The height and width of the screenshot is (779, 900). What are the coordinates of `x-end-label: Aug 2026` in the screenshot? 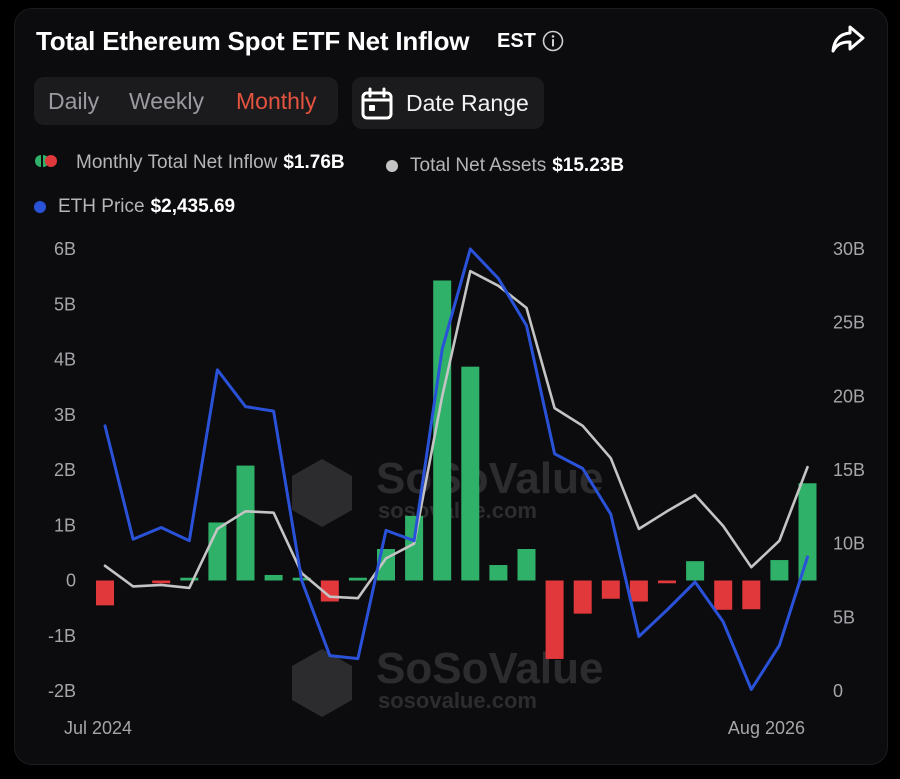 It's located at (766, 728).